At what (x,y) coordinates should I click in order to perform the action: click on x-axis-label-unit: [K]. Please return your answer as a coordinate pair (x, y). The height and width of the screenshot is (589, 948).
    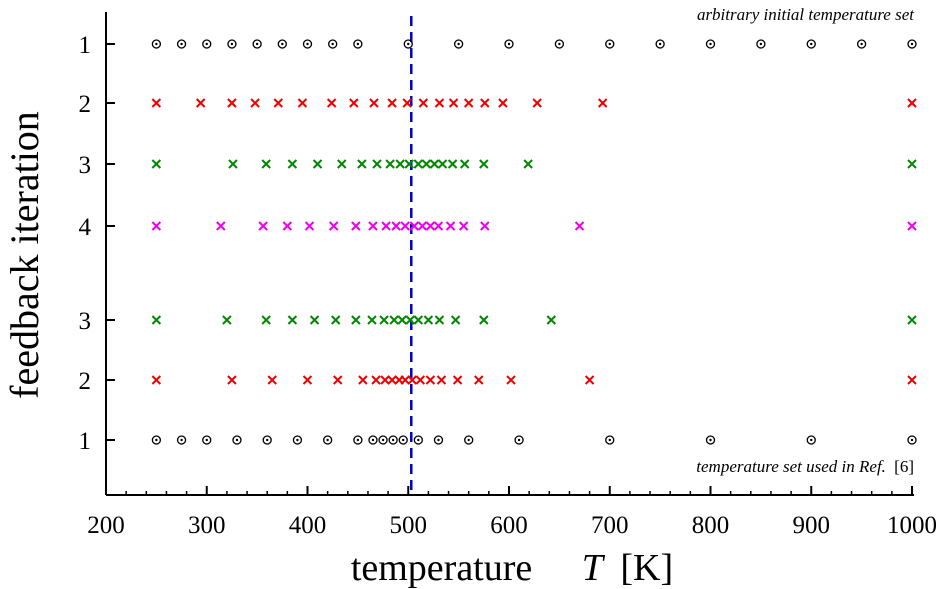
    Looking at the image, I should click on (646, 568).